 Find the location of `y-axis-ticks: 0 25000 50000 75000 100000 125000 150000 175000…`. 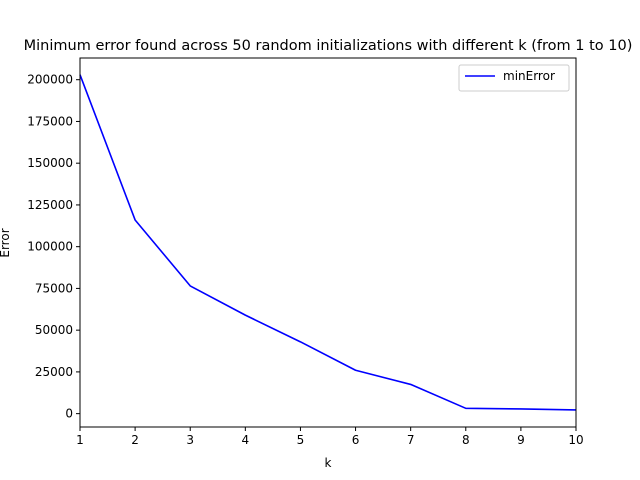

y-axis-ticks: 0 25000 50000 75000 100000 125000 150000 175000… is located at coordinates (53, 247).